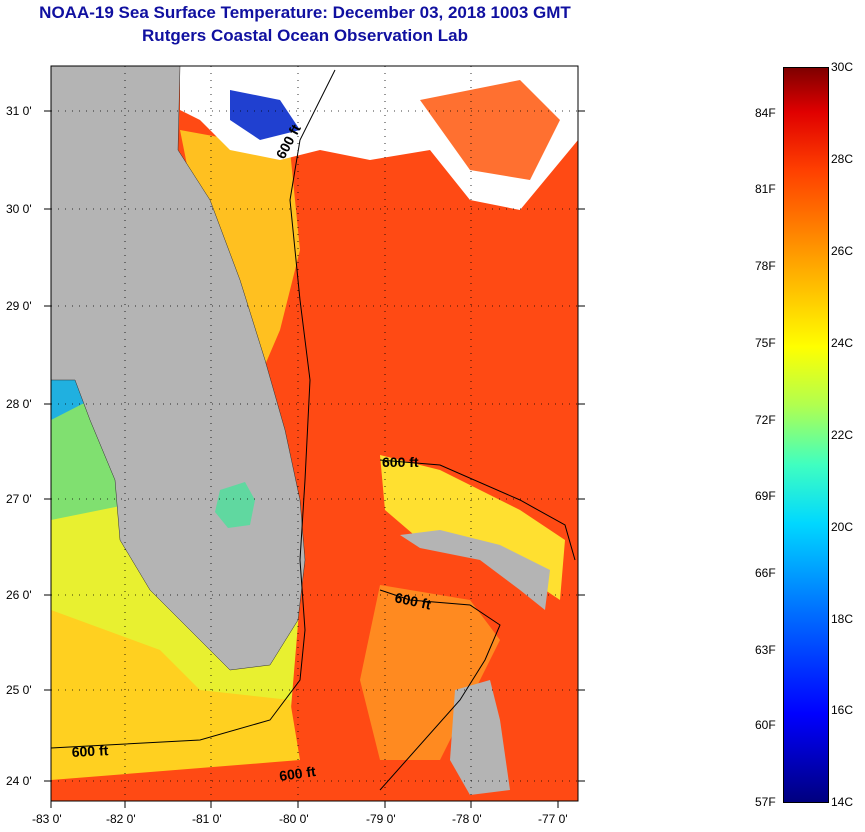 The width and height of the screenshot is (865, 832). What do you see at coordinates (294, 819) in the screenshot?
I see `lon-label: -80 0'` at bounding box center [294, 819].